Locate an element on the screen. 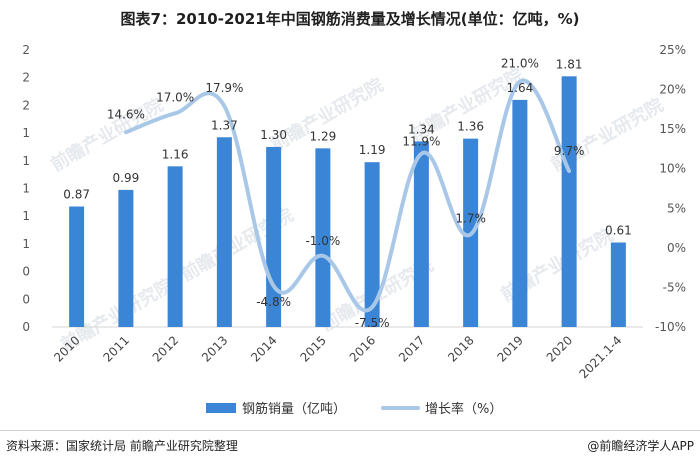 This screenshot has width=700, height=461. line-value-label: 21.0% is located at coordinates (520, 64).